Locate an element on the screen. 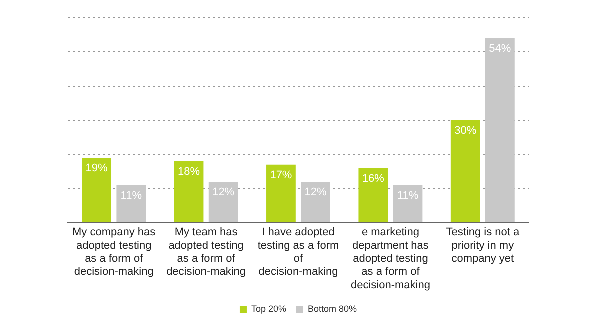 This screenshot has width=597, height=332. data-label: 17% is located at coordinates (281, 175).